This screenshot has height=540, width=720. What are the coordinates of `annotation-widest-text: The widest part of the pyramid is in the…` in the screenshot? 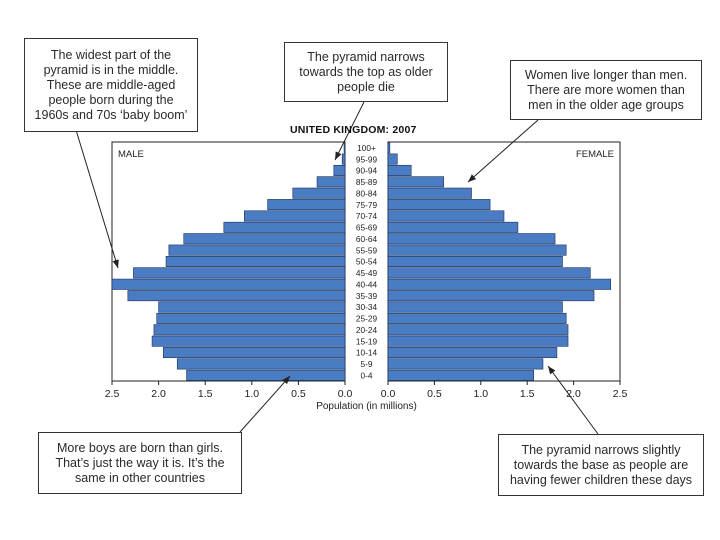 It's located at (111, 84).